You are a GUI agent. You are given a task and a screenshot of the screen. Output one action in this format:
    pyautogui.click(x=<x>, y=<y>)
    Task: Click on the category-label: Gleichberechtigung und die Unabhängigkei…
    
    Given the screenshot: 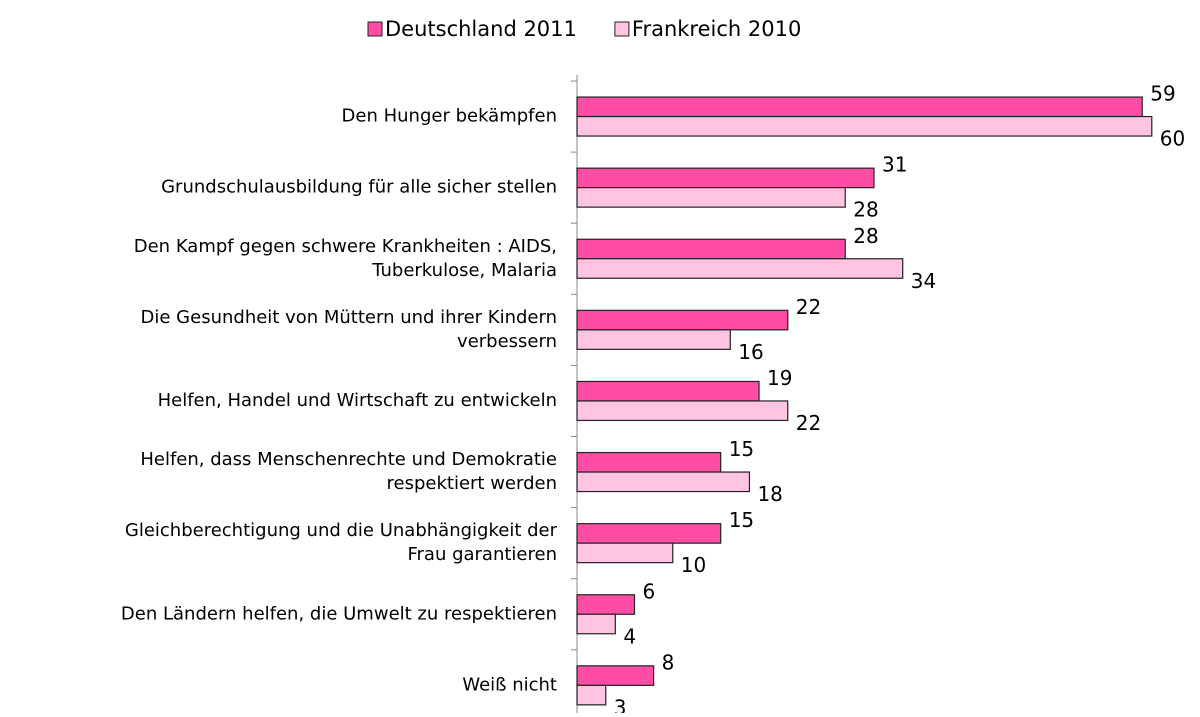 What is the action you would take?
    pyautogui.click(x=341, y=542)
    